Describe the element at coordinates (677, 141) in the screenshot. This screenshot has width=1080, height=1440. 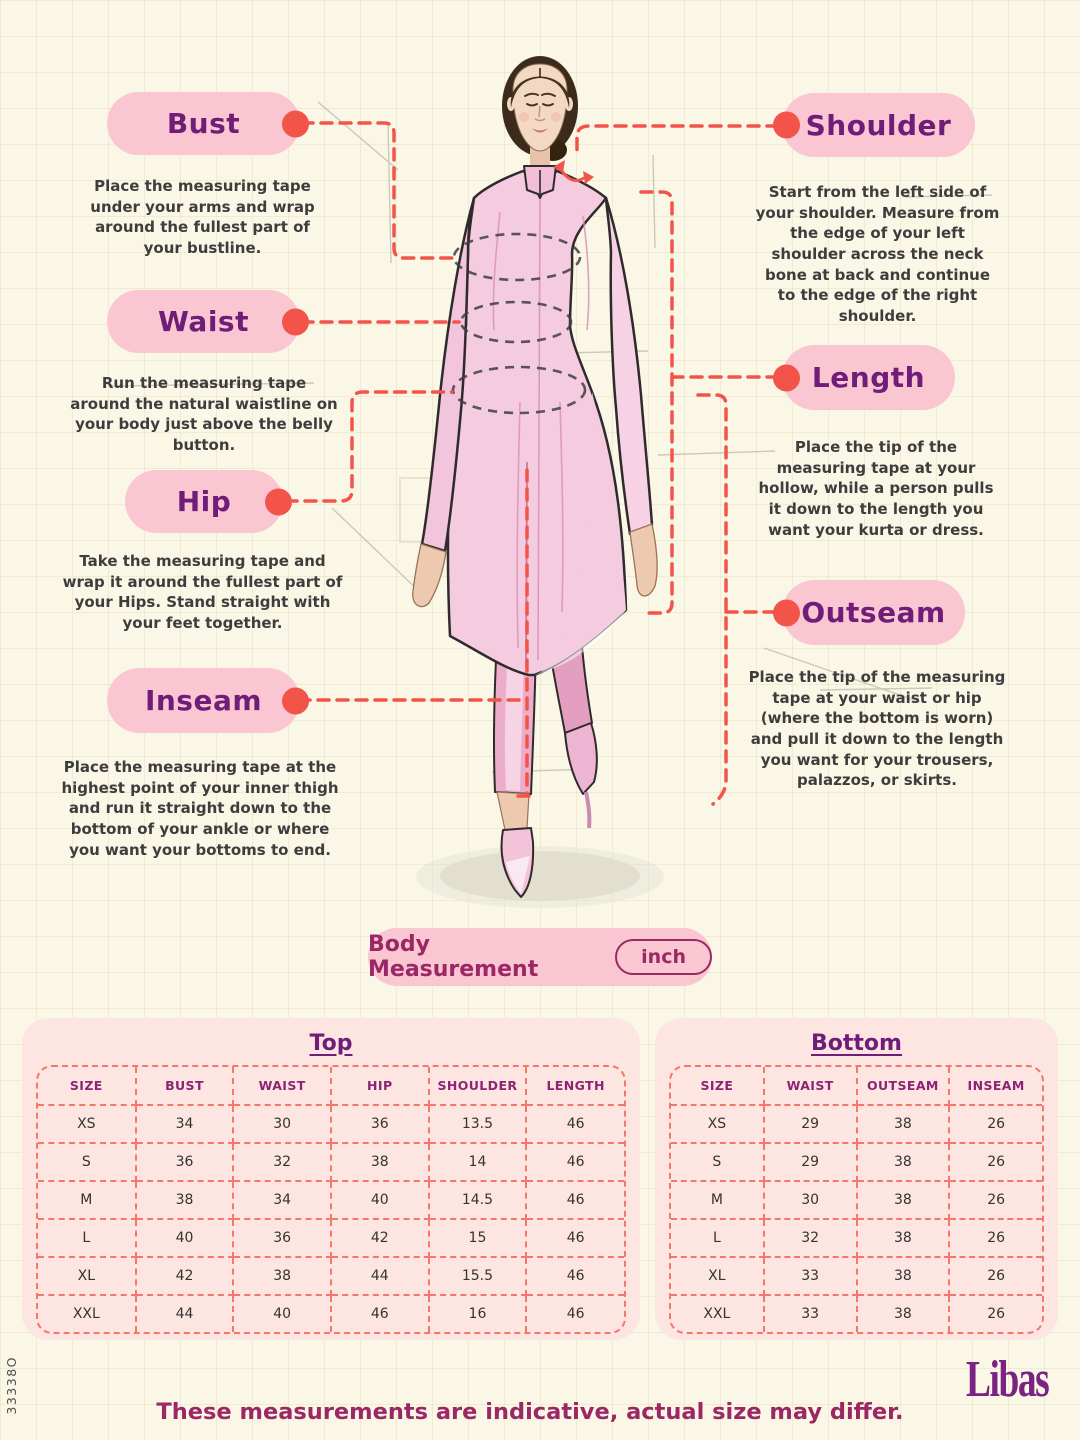
I see `shoulder-connector` at that location.